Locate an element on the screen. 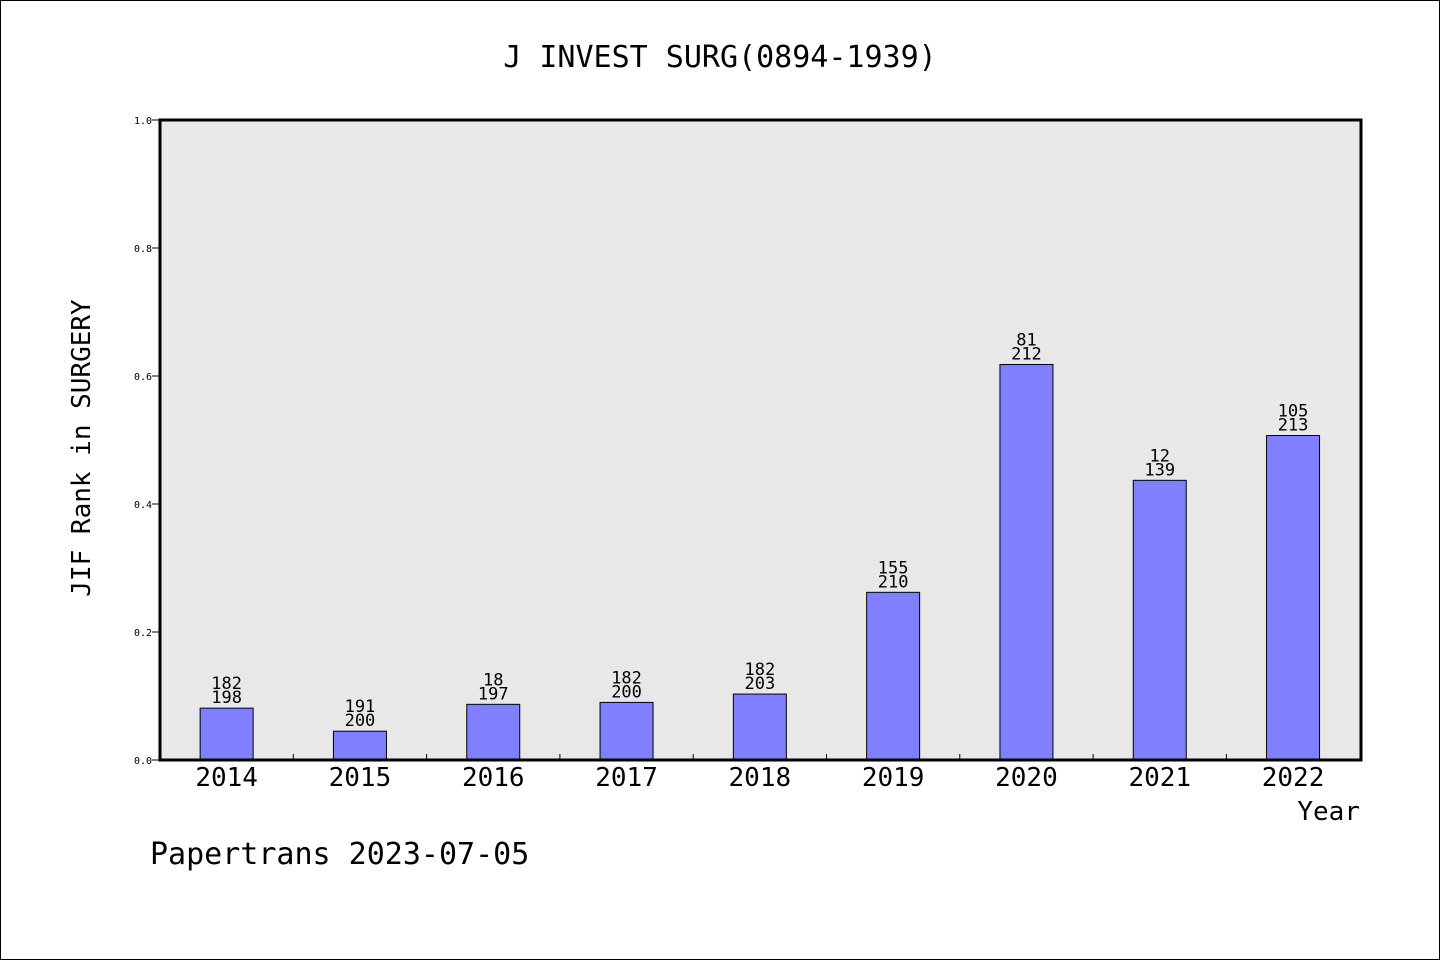  chart-title: J INVEST SURG(0894-1939) is located at coordinates (719, 57).